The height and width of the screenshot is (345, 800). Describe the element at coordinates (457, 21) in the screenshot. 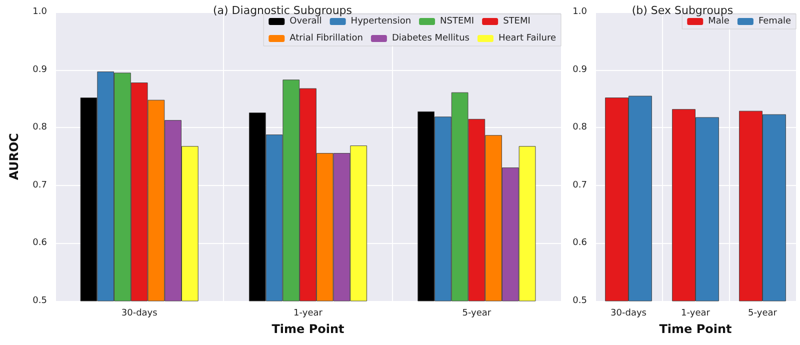

I see `legend-label: NSTEMI` at that location.